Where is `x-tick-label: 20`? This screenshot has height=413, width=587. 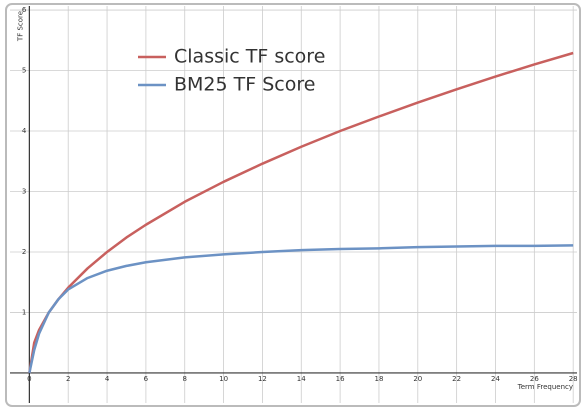
x-tick-label: 20 is located at coordinates (417, 379).